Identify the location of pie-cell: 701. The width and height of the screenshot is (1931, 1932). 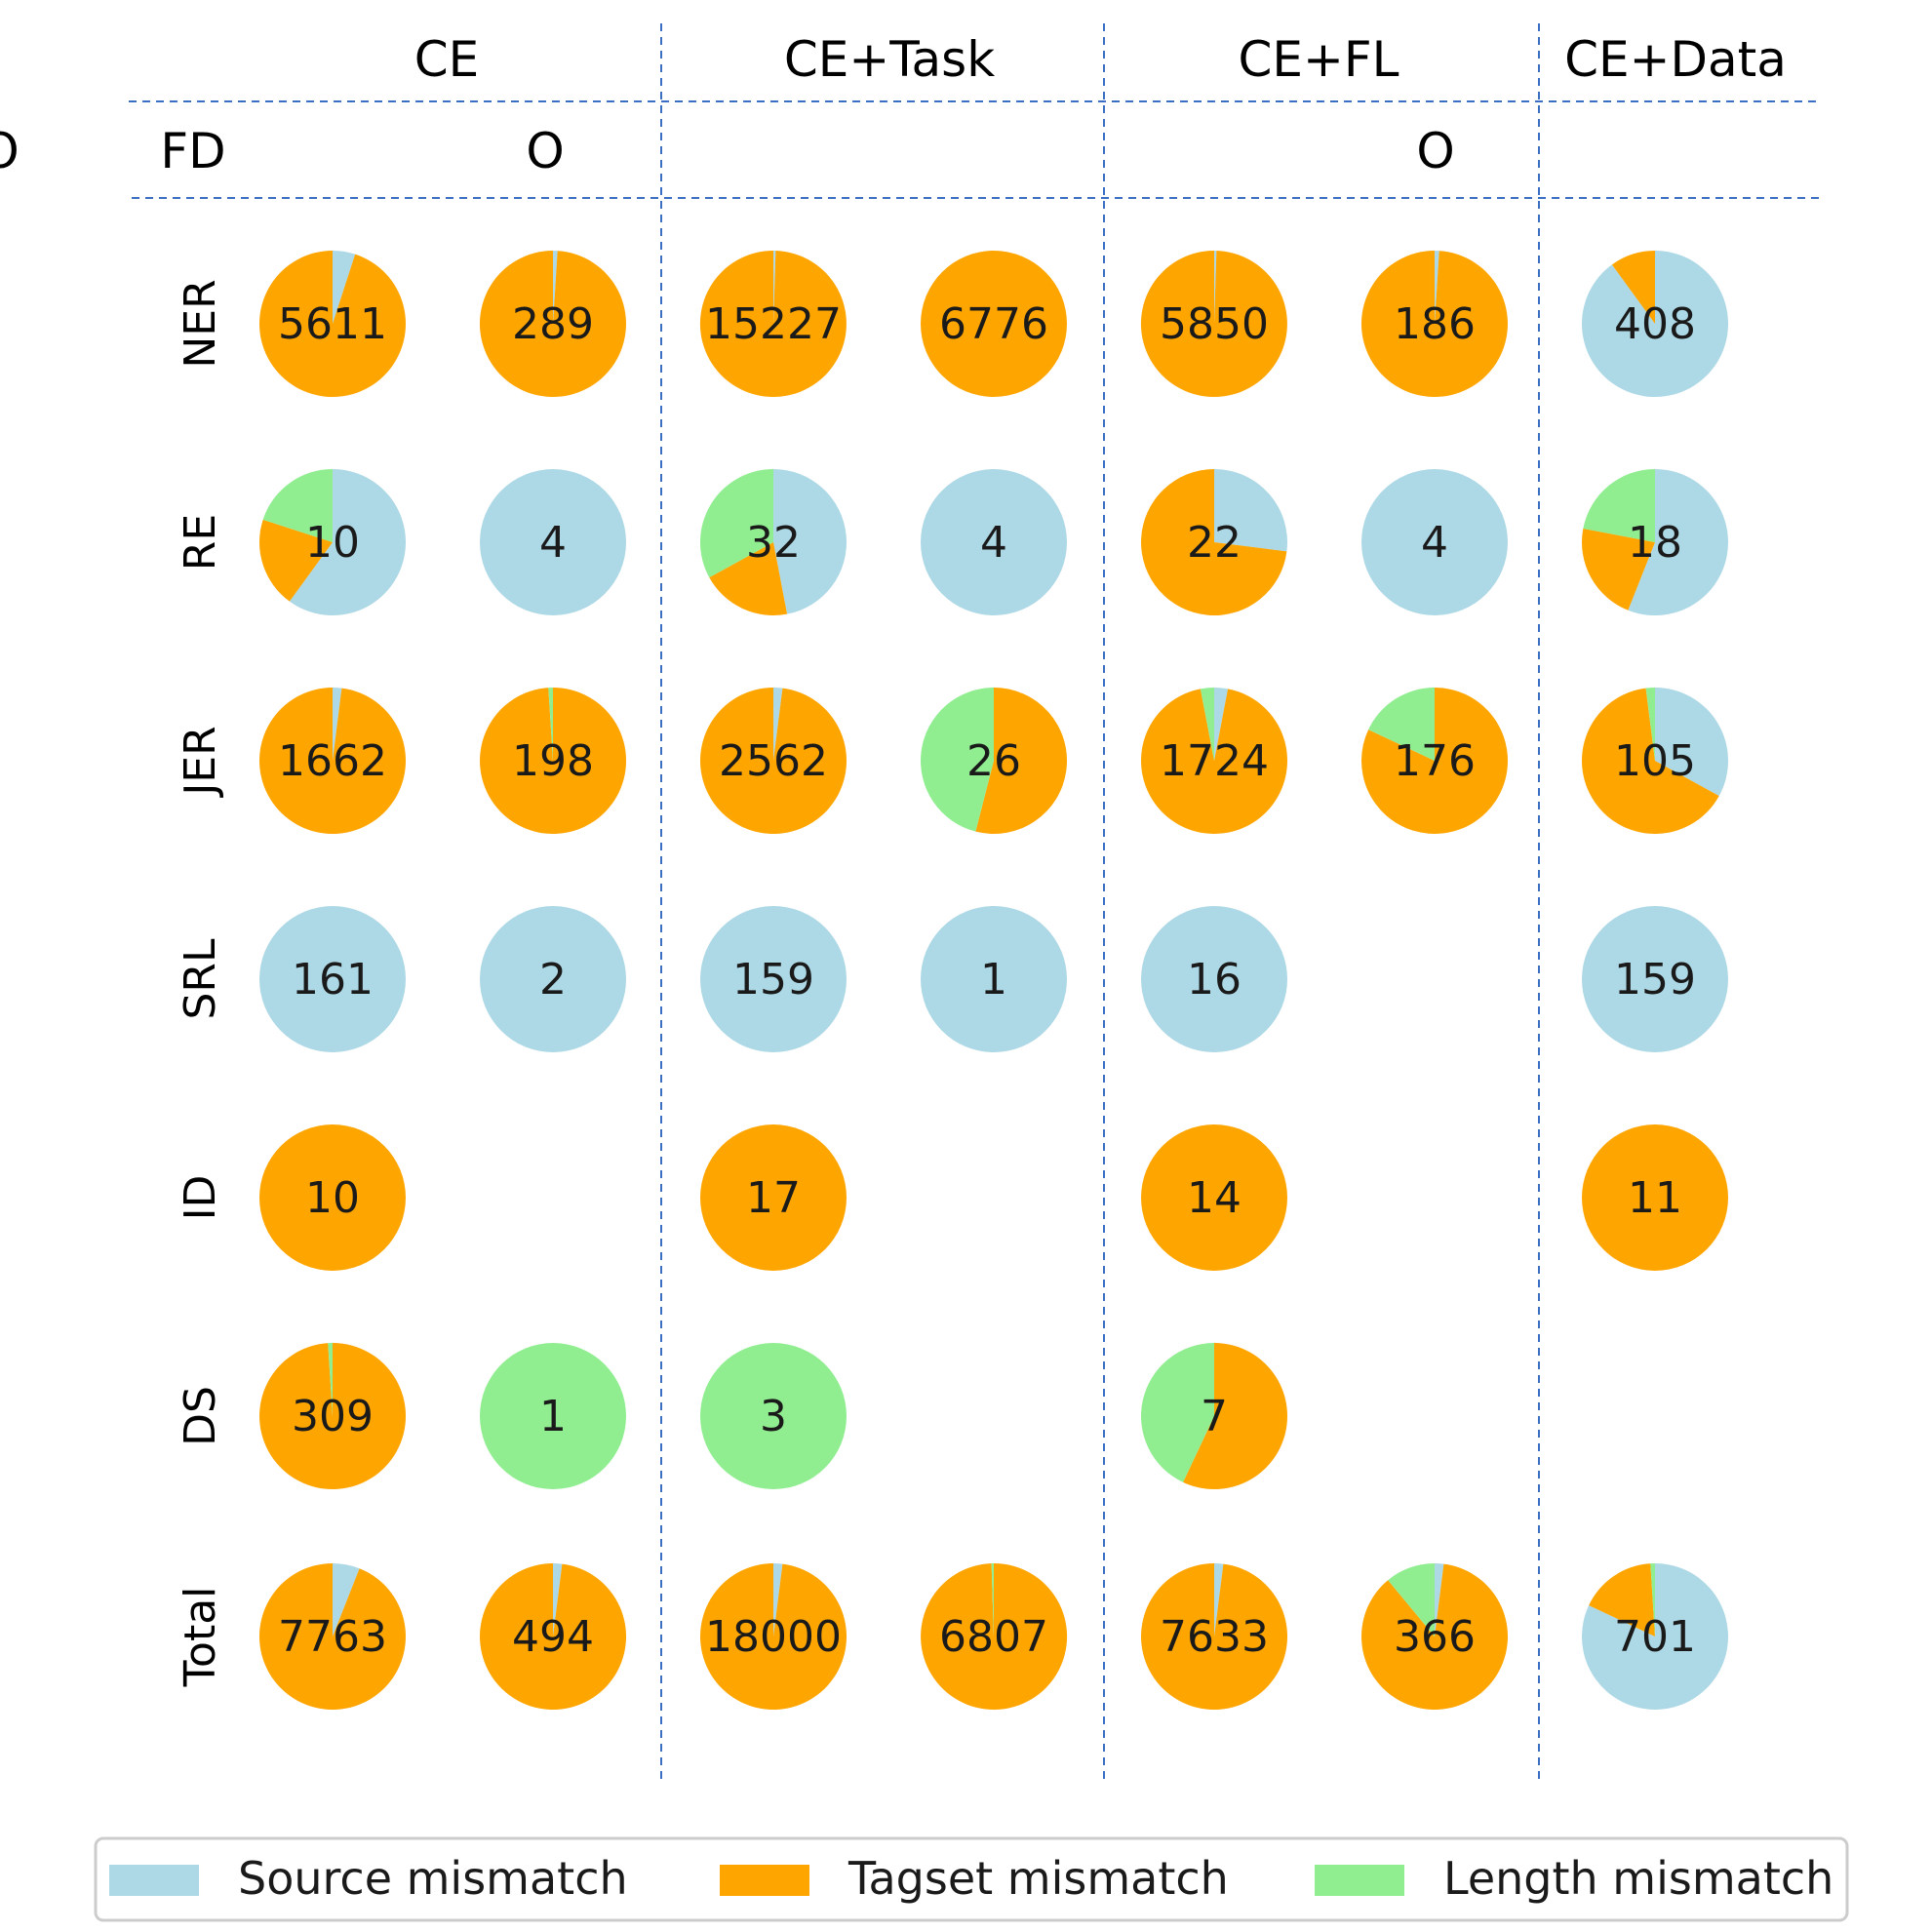
(1655, 1636).